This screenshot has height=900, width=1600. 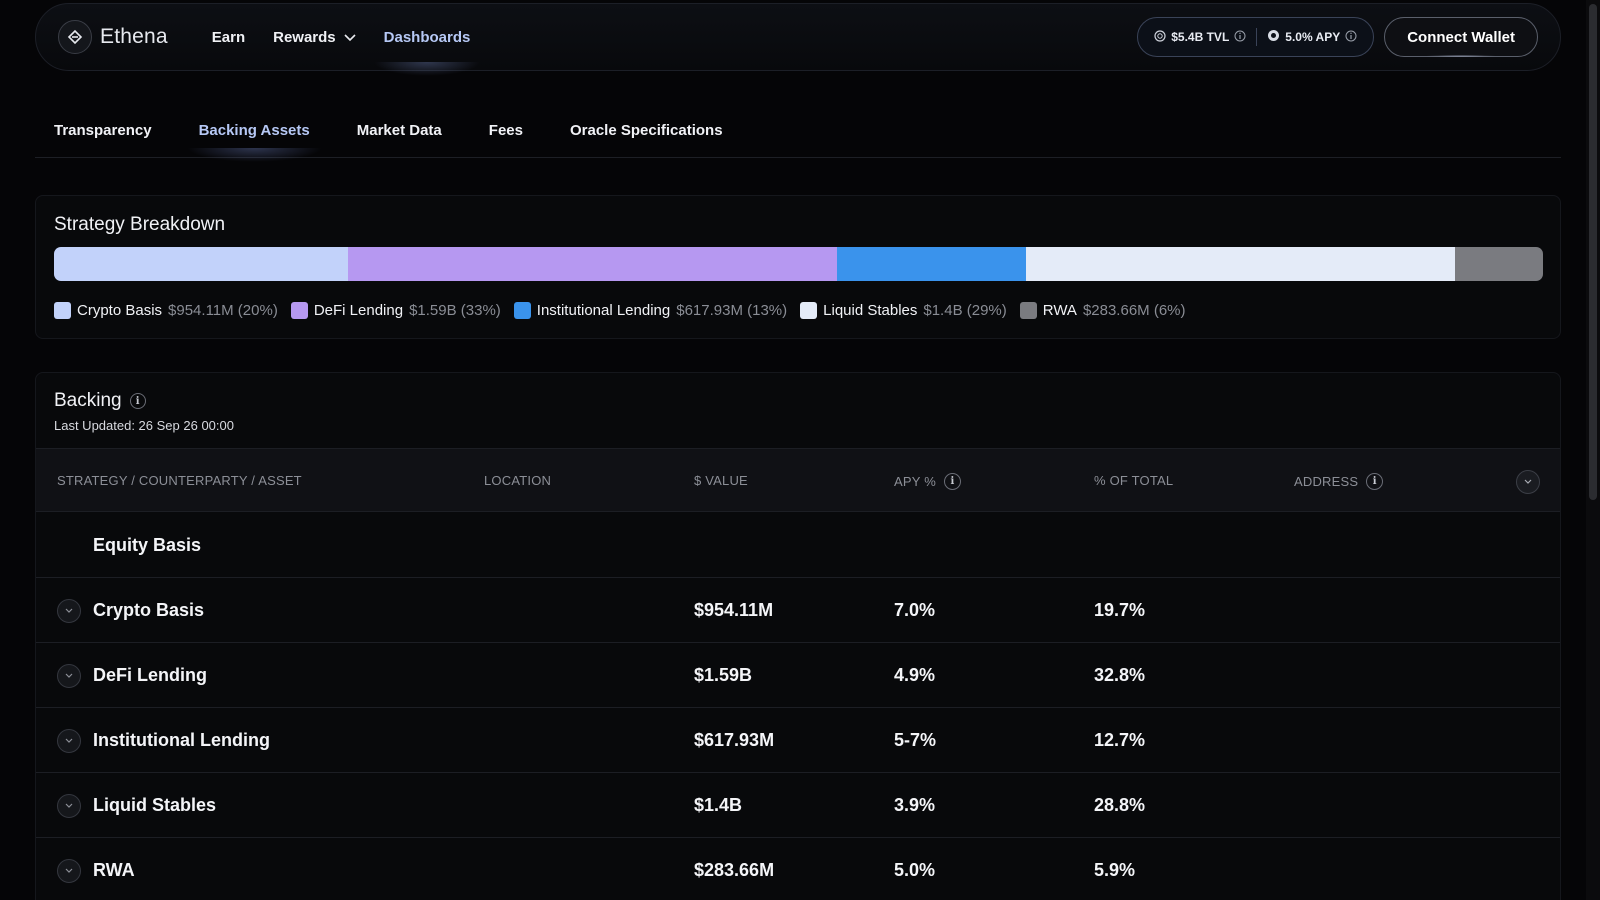 I want to click on row-name: RWA, so click(x=114, y=870).